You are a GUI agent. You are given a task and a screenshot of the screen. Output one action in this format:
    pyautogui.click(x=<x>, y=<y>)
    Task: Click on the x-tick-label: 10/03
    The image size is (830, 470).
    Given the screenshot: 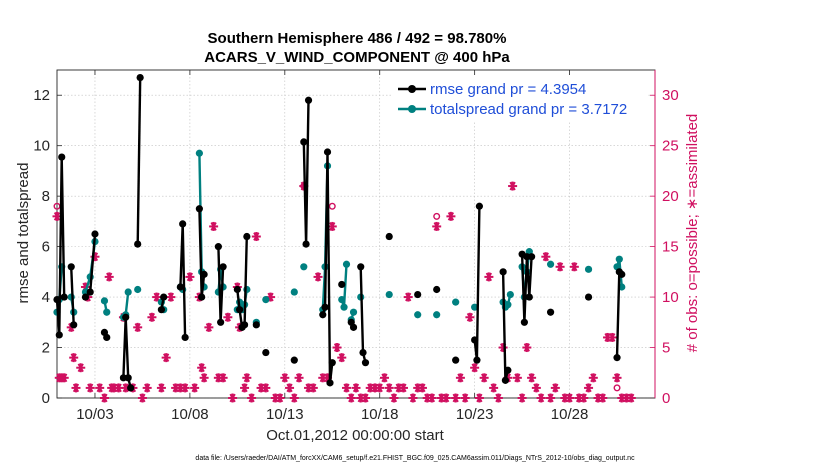 What is the action you would take?
    pyautogui.click(x=95, y=414)
    